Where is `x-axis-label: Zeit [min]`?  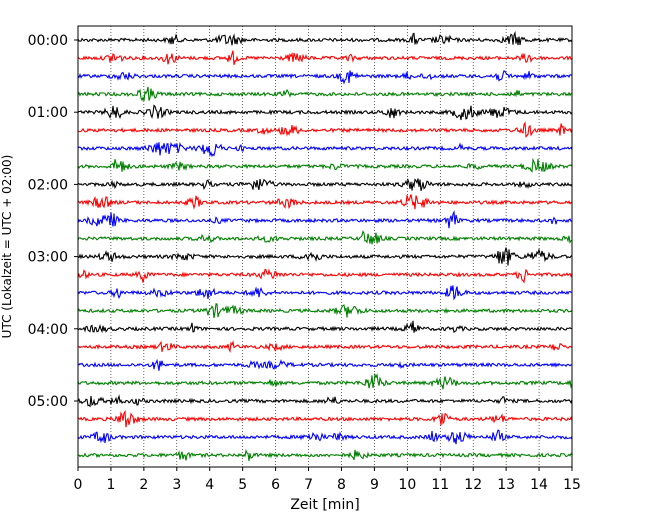
x-axis-label: Zeit [min] is located at coordinates (324, 505).